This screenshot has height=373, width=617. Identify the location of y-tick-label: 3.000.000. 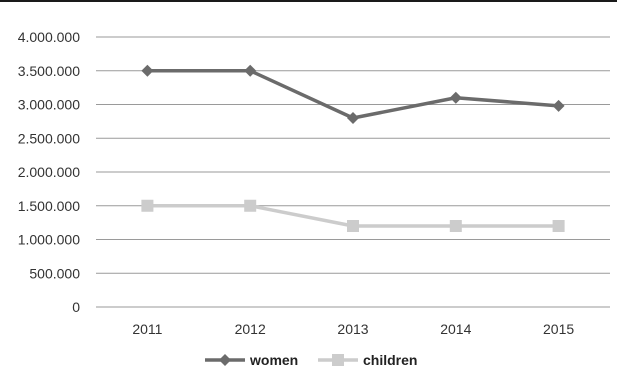
(49, 105).